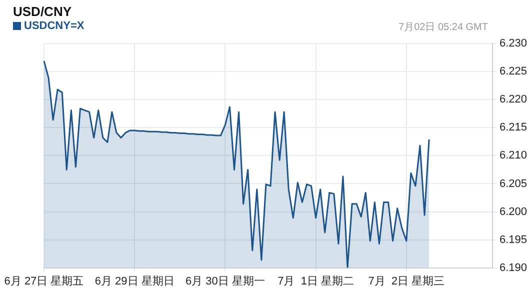 Image resolution: width=532 pixels, height=293 pixels. I want to click on x-tick-label: 7月 1日 星期二, so click(316, 281).